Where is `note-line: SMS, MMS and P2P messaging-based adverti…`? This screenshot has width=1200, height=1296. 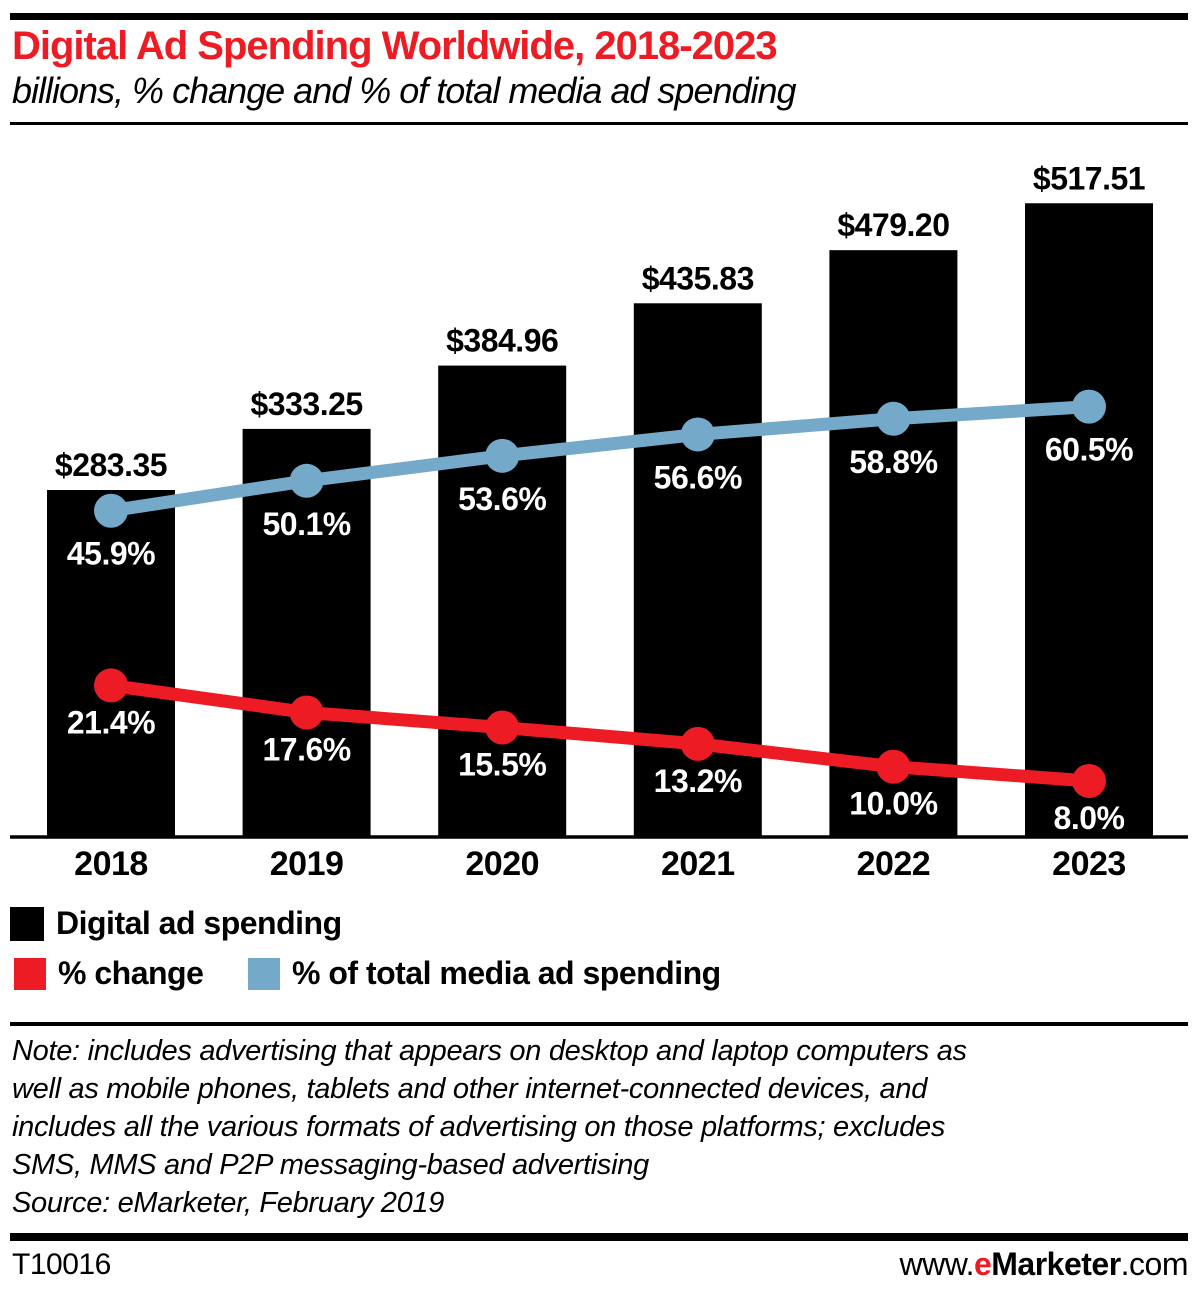
note-line: SMS, MMS and P2P messaging-based adverti… is located at coordinates (330, 1165).